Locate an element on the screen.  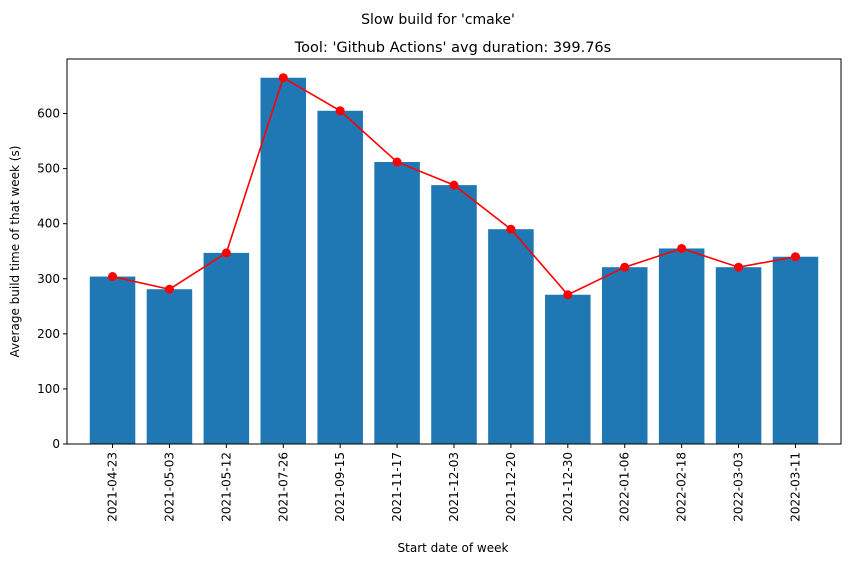
x-tick-label: 2021-11-17 is located at coordinates (397, 487).